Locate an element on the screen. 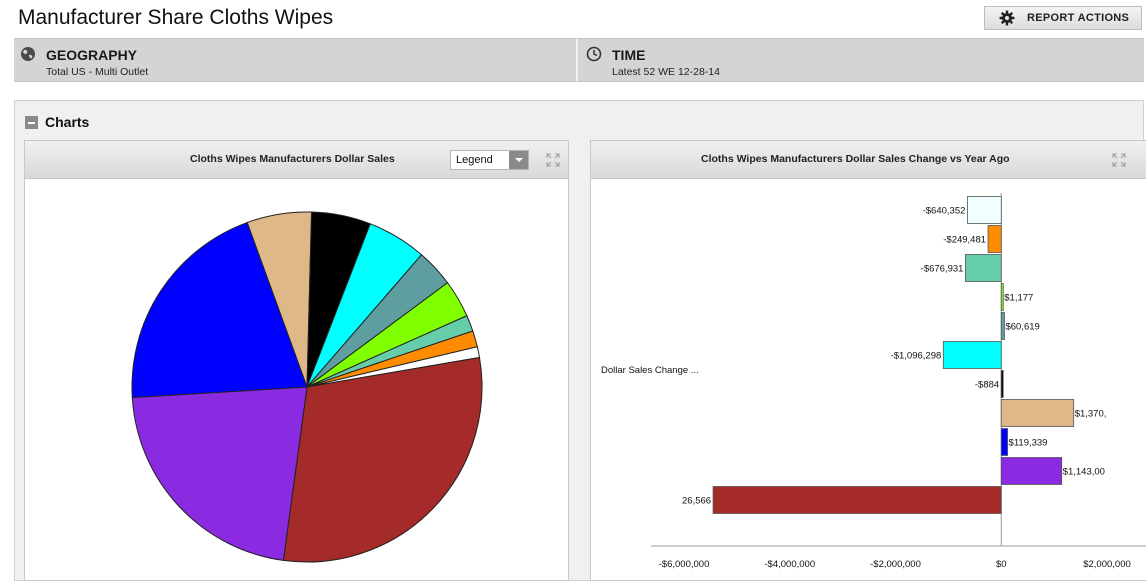 This screenshot has height=581, width=1146. x-tick-label: -$4,000,000 is located at coordinates (789, 564).